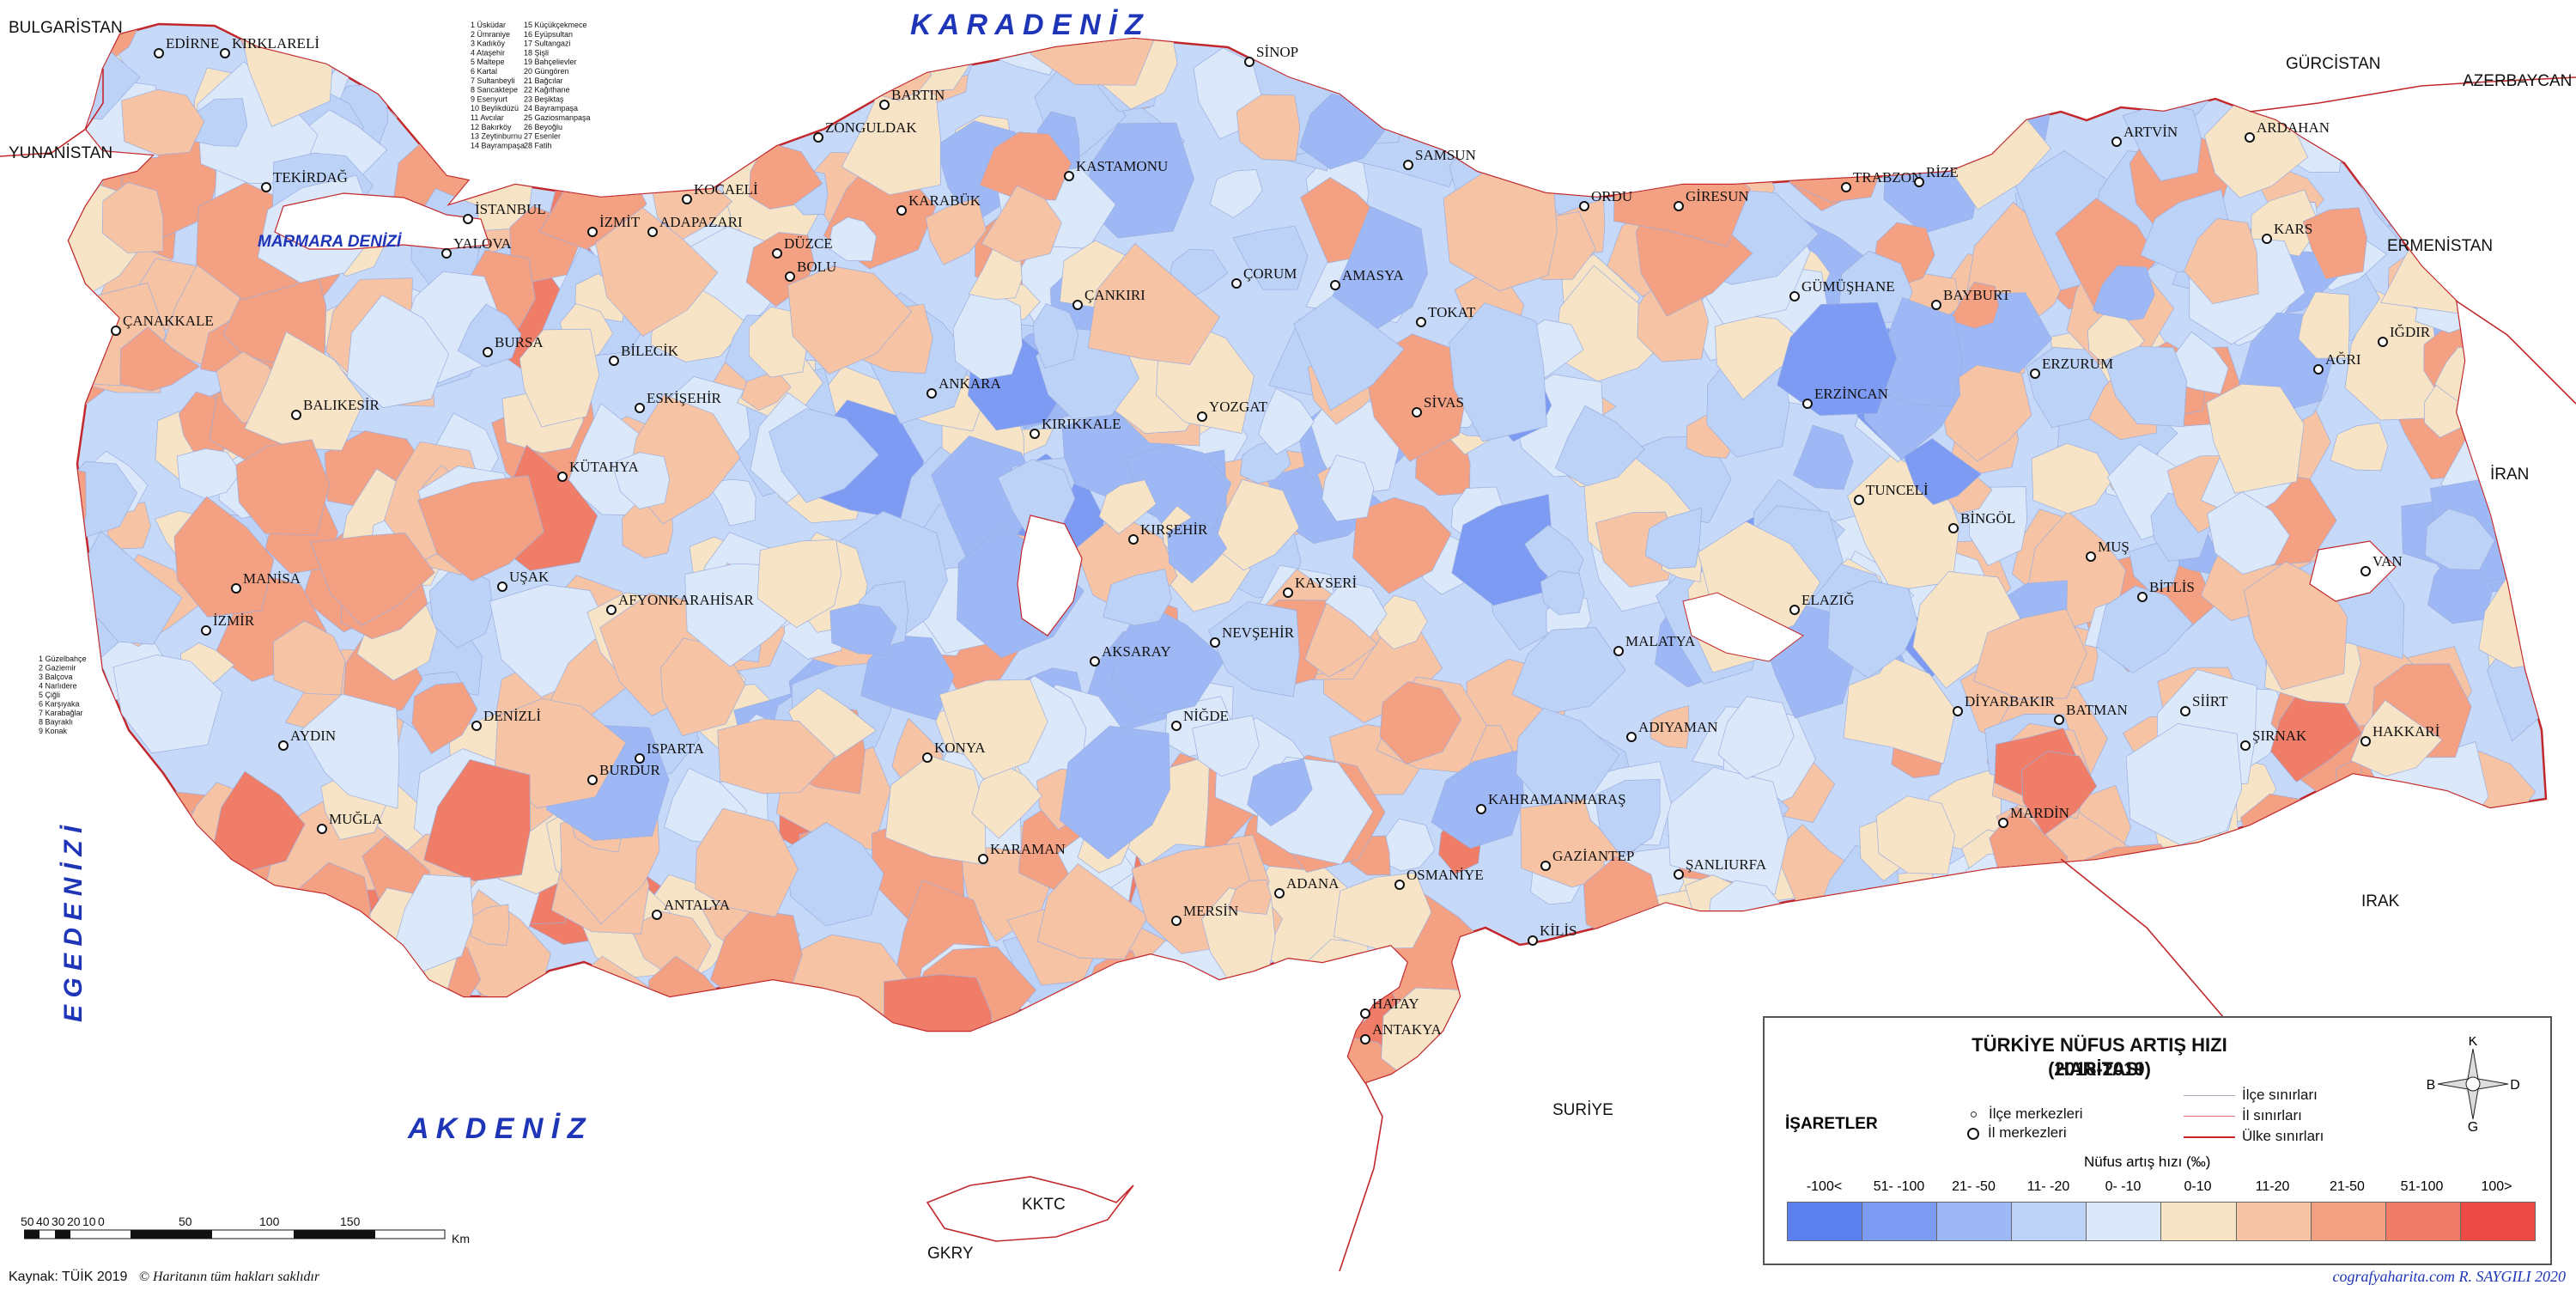  What do you see at coordinates (313, 736) in the screenshot?
I see `province-label: AYDIN` at bounding box center [313, 736].